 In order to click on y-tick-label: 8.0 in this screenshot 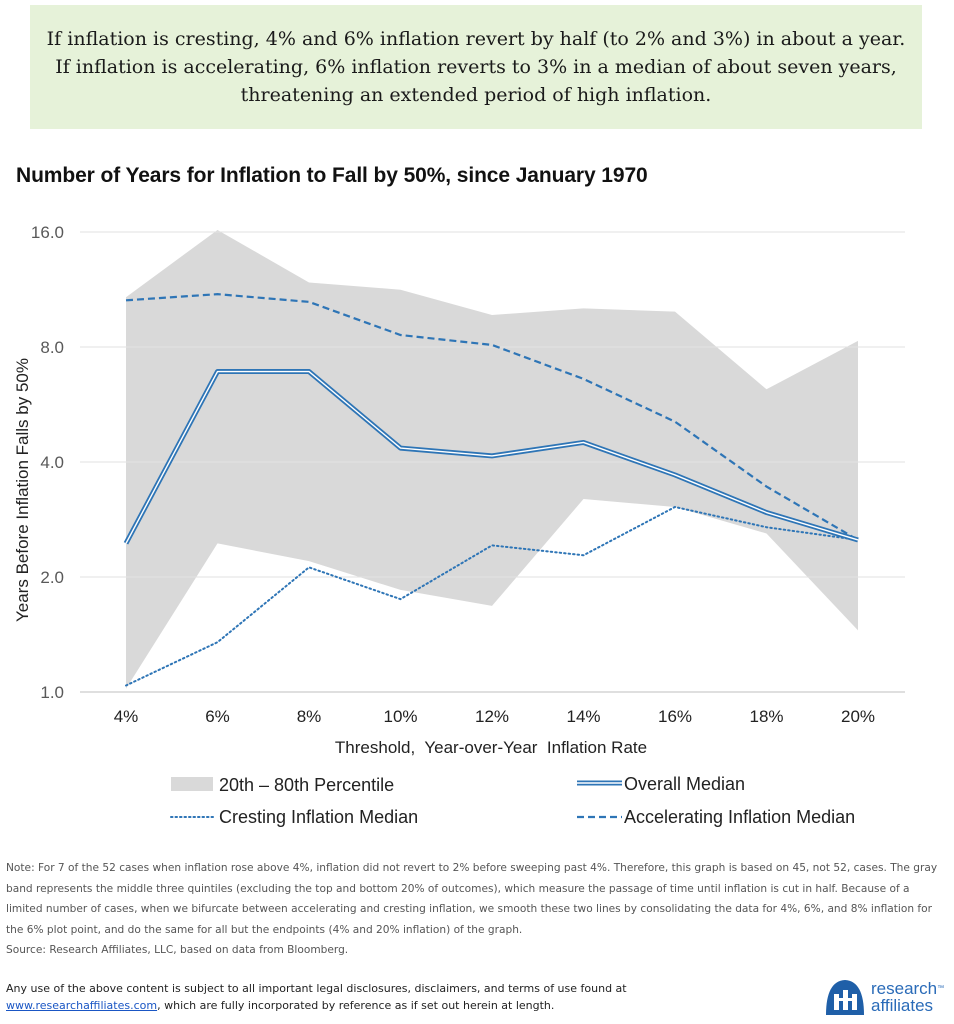, I will do `click(52, 347)`.